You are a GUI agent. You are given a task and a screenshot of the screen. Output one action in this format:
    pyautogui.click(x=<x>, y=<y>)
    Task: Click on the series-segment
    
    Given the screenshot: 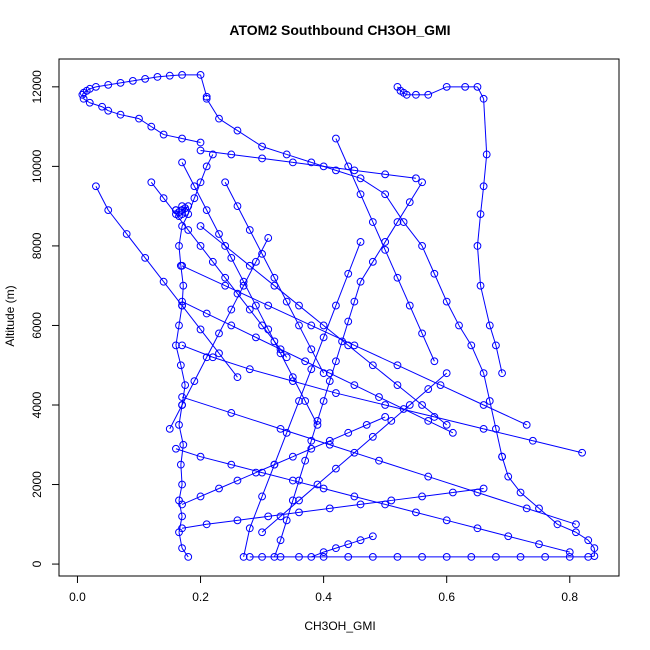 What is the action you would take?
    pyautogui.click(x=284, y=461)
    